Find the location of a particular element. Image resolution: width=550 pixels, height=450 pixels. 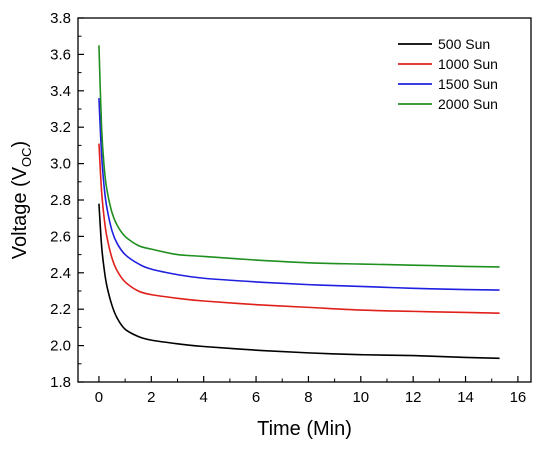

x-axis: 0 2 4 6 8 10 12 14 16 is located at coordinates (310, 391).